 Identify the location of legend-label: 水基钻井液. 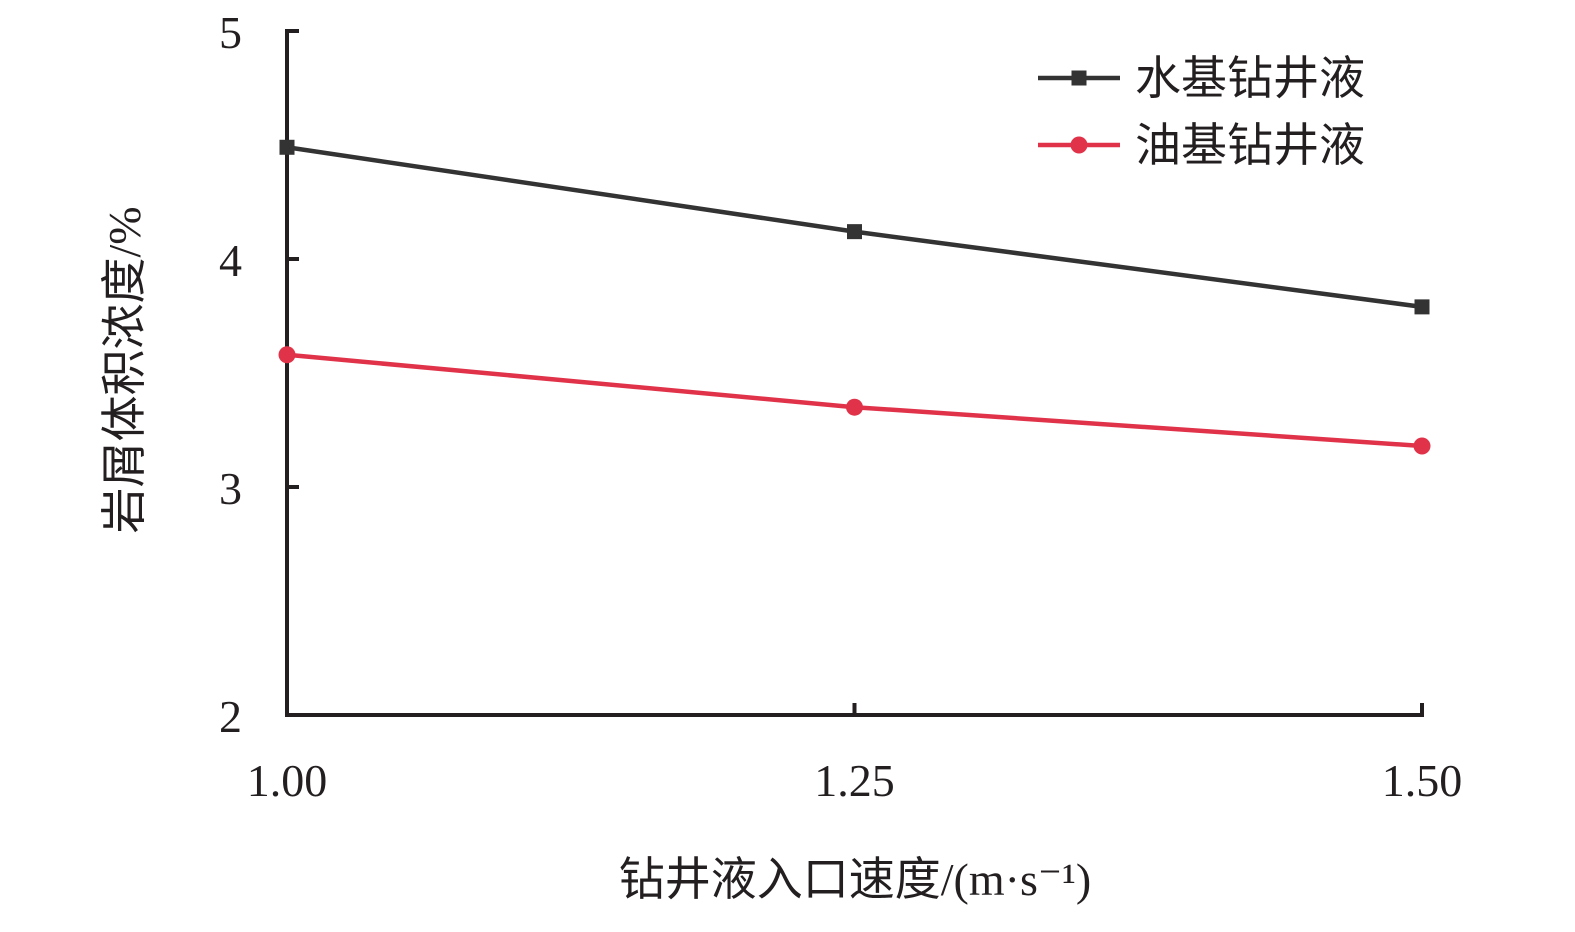
(1250, 78).